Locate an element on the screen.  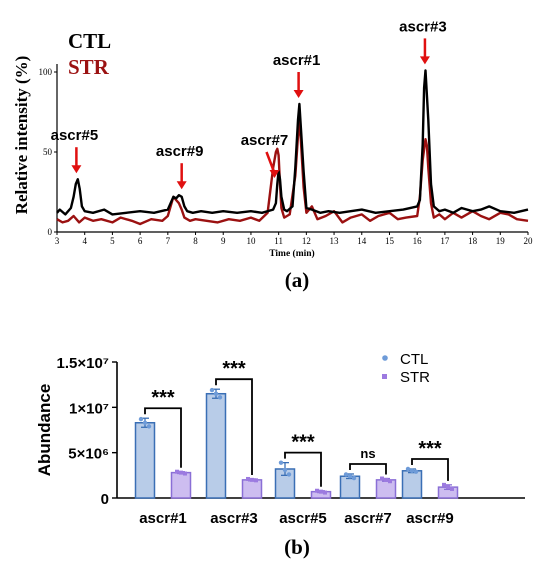
annotation-label: ascr#9 is located at coordinates (180, 151).